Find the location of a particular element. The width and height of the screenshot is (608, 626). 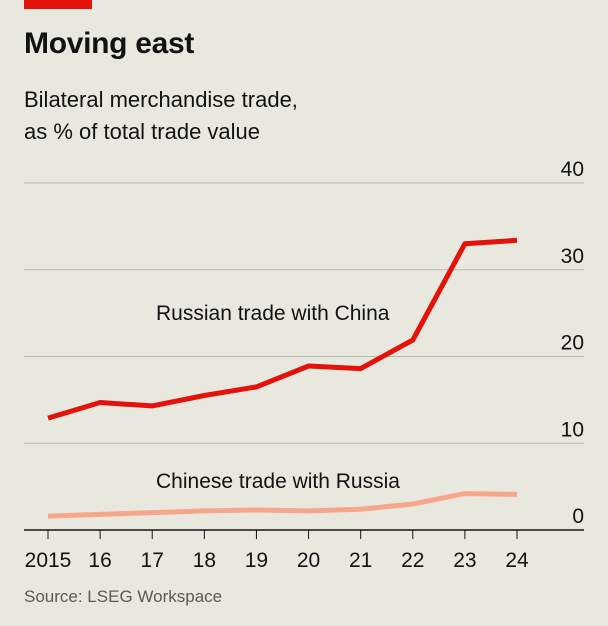

x-tick-label-2024: 24 is located at coordinates (517, 560).